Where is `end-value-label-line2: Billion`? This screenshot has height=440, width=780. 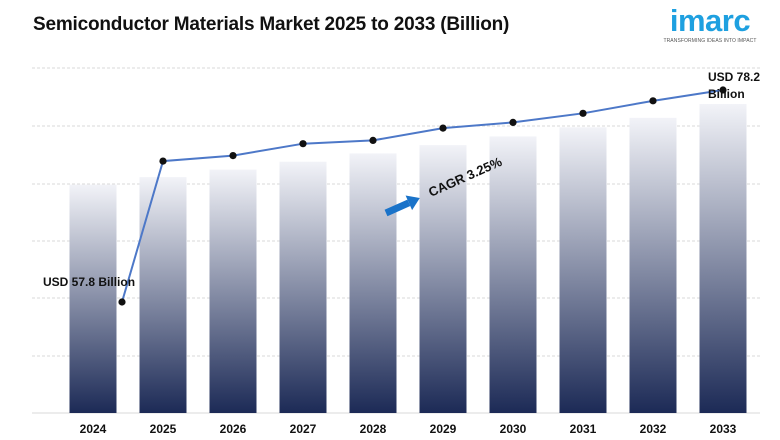 end-value-label-line2: Billion is located at coordinates (726, 94).